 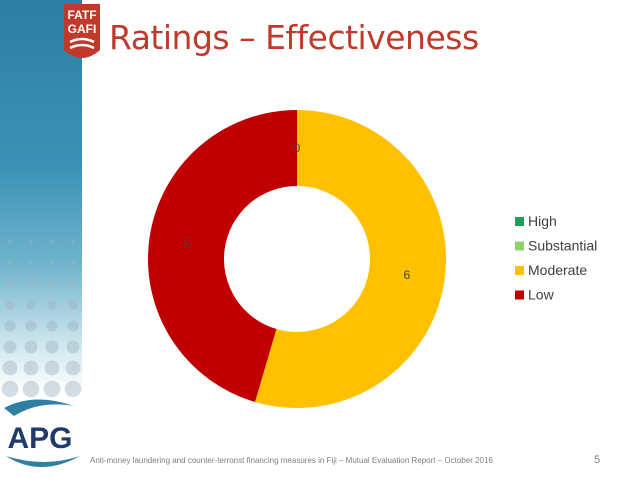 I want to click on page-number: 5, so click(x=597, y=460).